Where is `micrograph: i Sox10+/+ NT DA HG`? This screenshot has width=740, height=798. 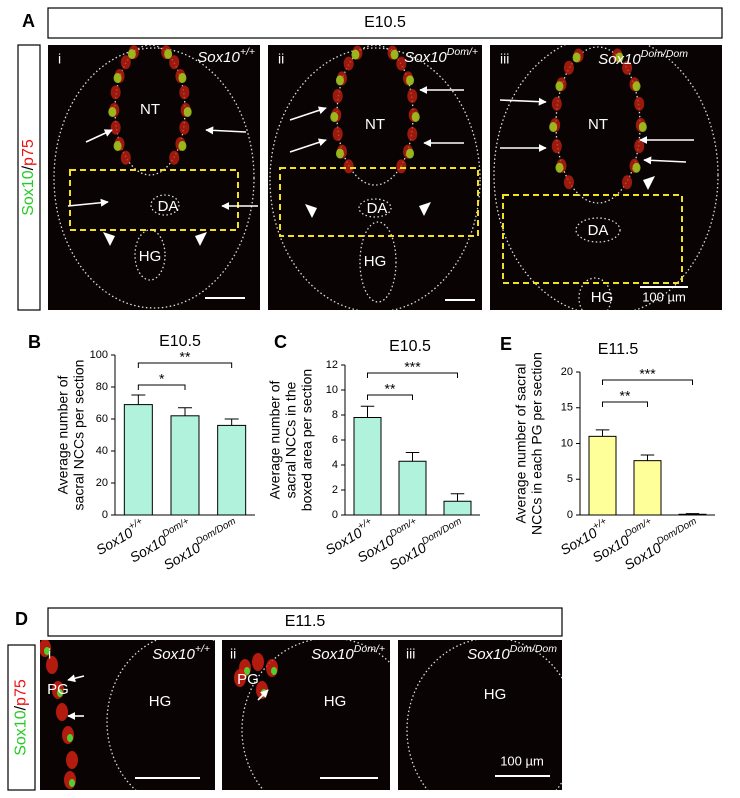
micrograph: i Sox10+/+ NT DA HG is located at coordinates (154, 177).